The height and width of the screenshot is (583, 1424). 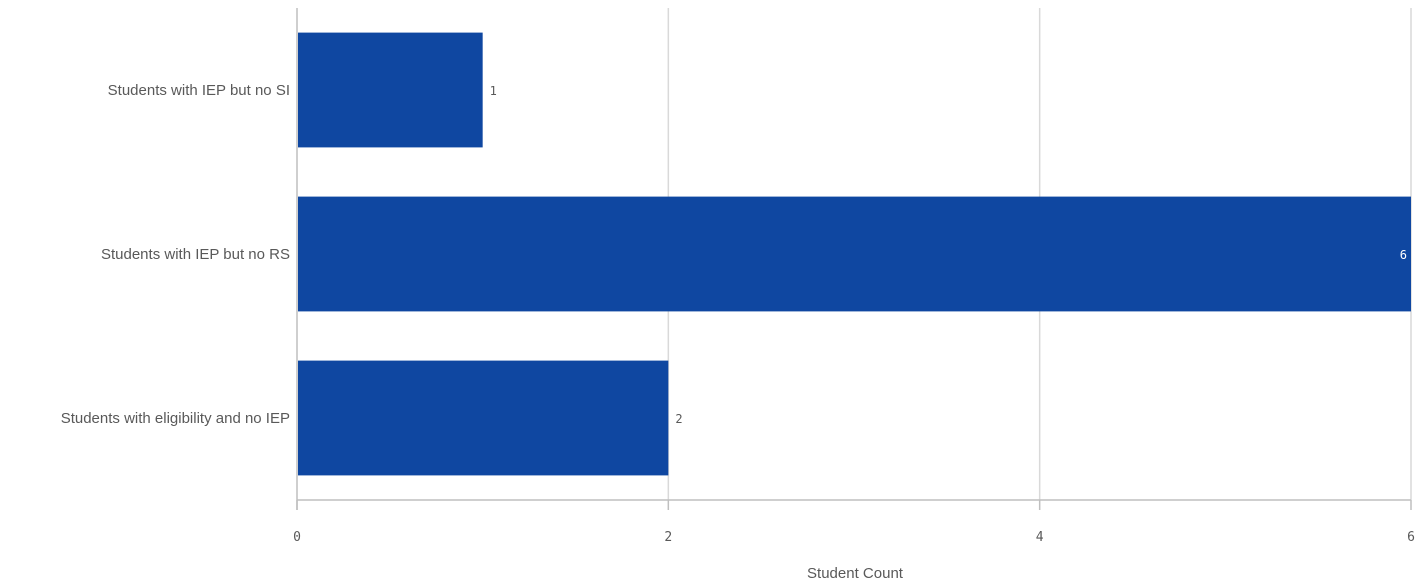 I want to click on data-label: 2, so click(x=678, y=419).